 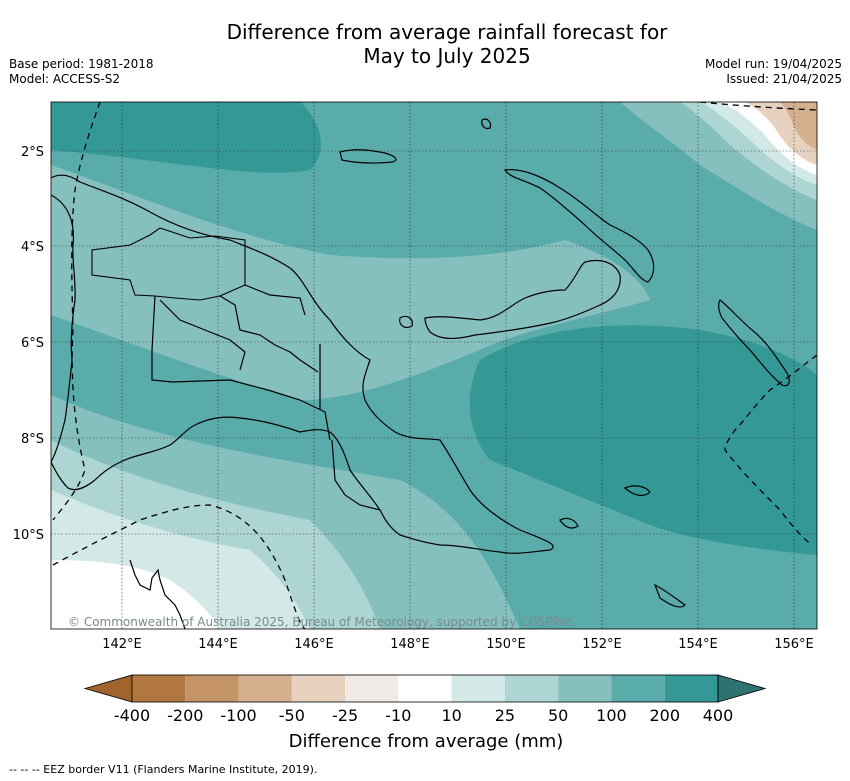 I want to click on colorbar-title: Difference from average (mm), so click(x=426, y=741).